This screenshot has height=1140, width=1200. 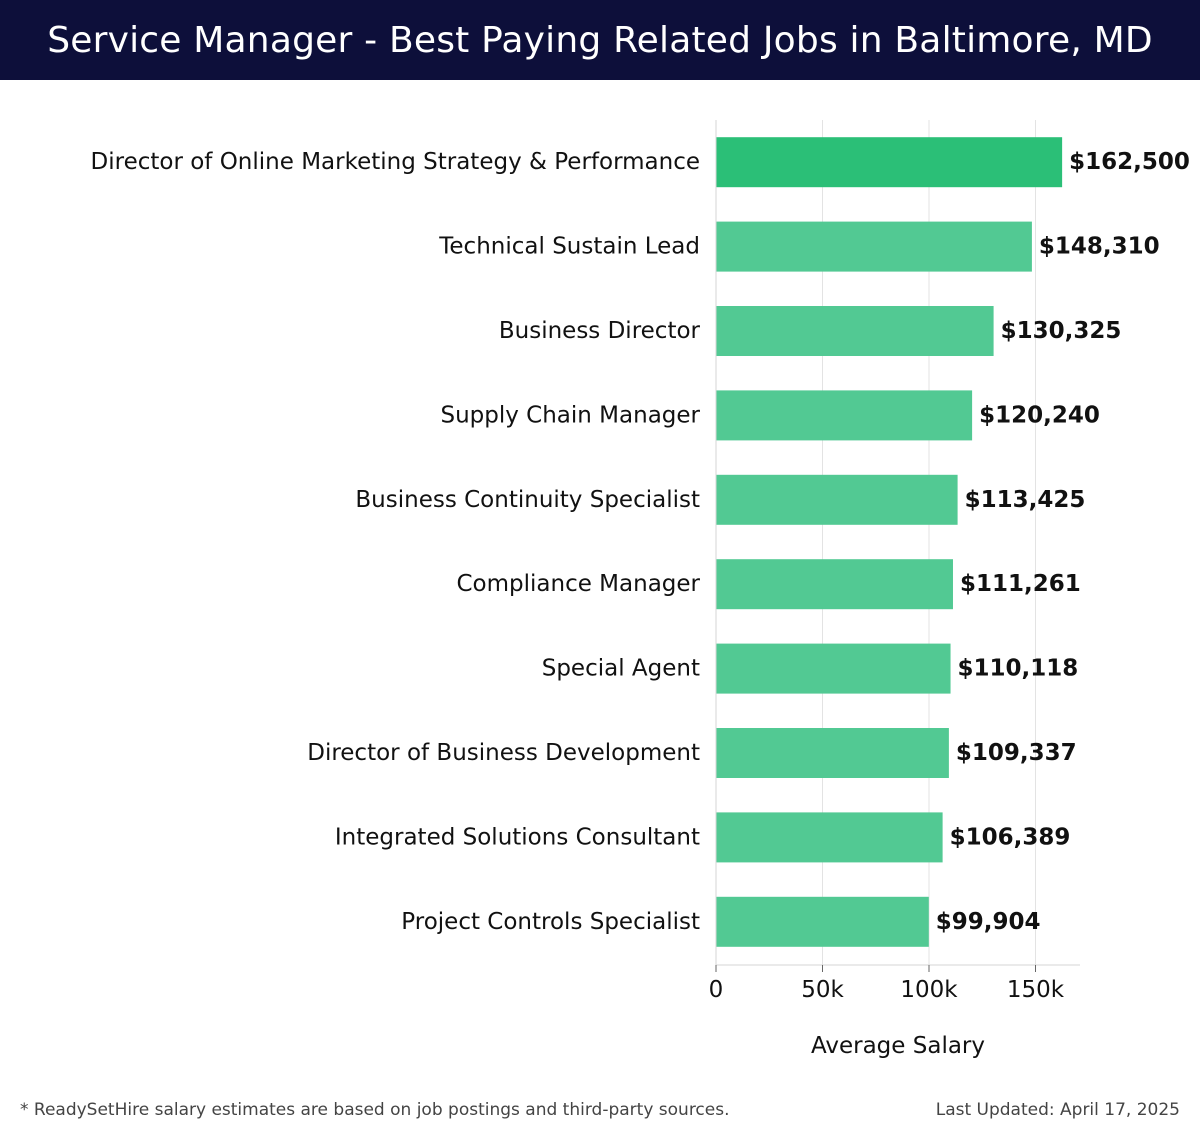 I want to click on category-label: Integrated Solutions Consultant, so click(x=517, y=837).